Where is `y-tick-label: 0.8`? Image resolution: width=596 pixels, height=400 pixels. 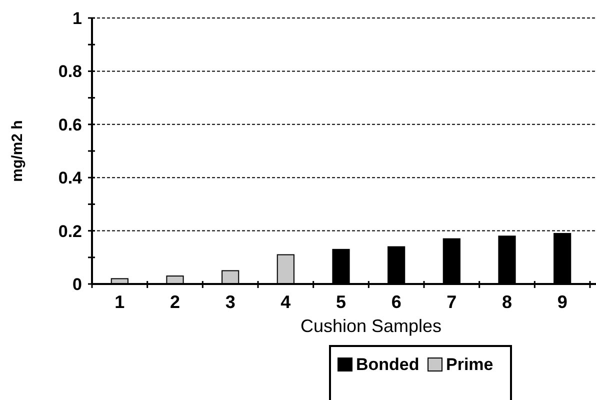 y-tick-label: 0.8 is located at coordinates (70, 72).